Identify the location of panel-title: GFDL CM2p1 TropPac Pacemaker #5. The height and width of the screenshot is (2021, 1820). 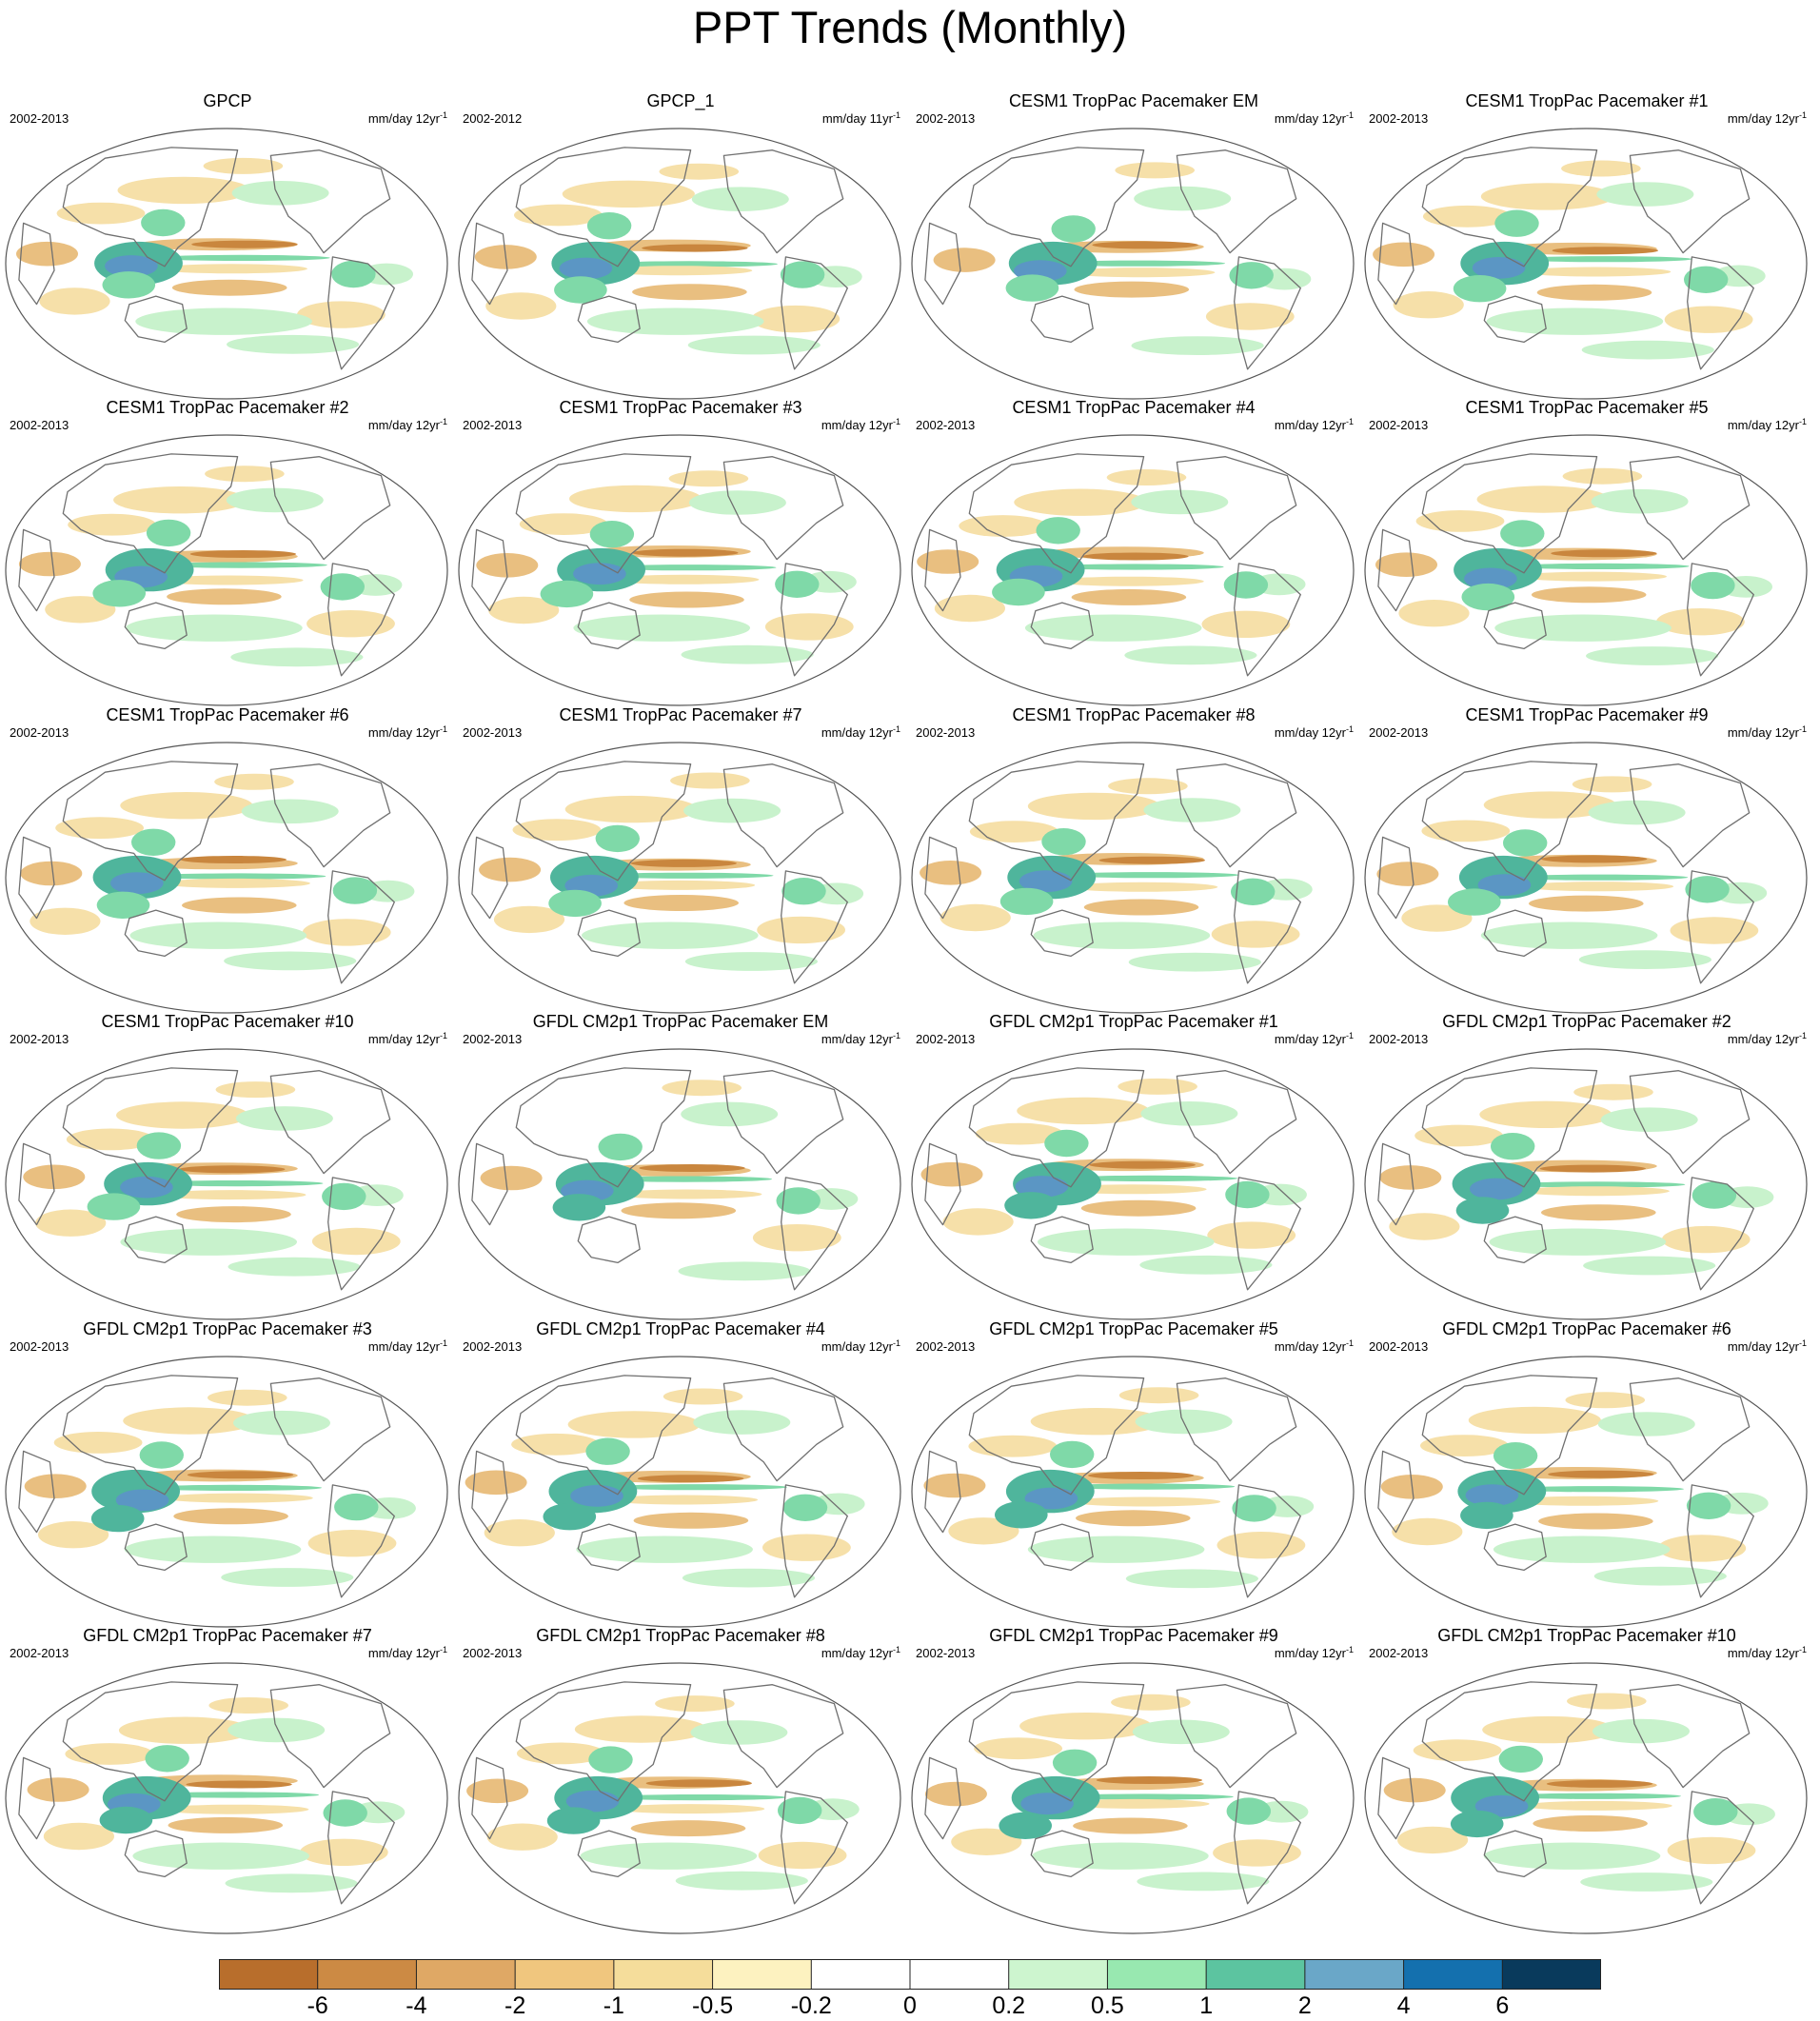
(1133, 1329).